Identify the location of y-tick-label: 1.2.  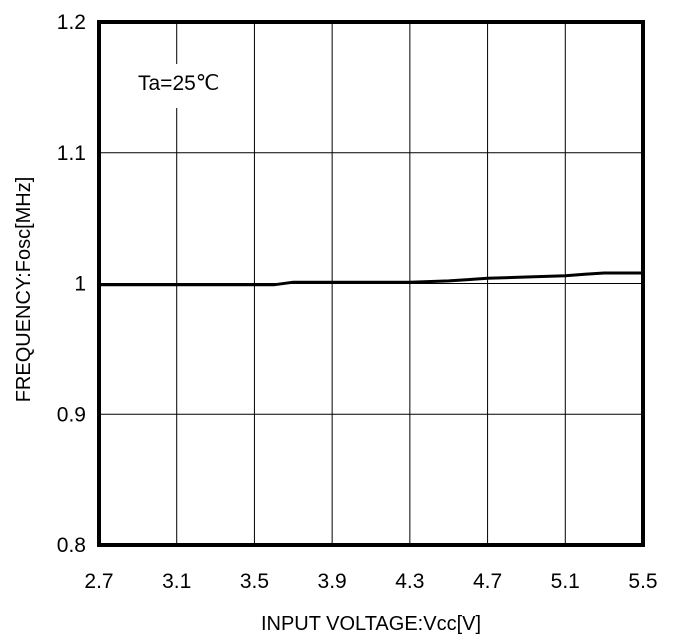
(71, 22).